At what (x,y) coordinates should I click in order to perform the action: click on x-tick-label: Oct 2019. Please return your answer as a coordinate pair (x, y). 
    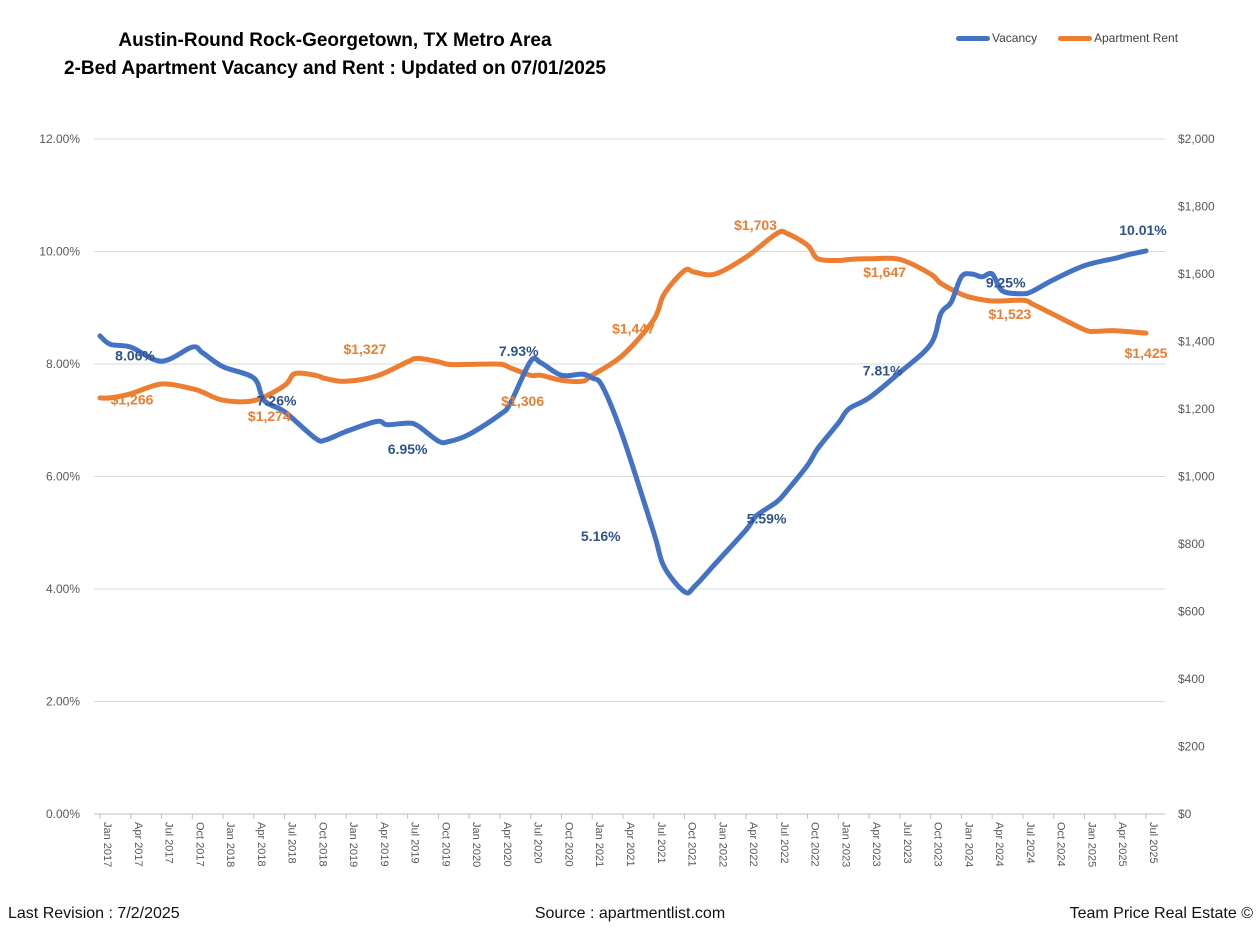
    Looking at the image, I should click on (445, 844).